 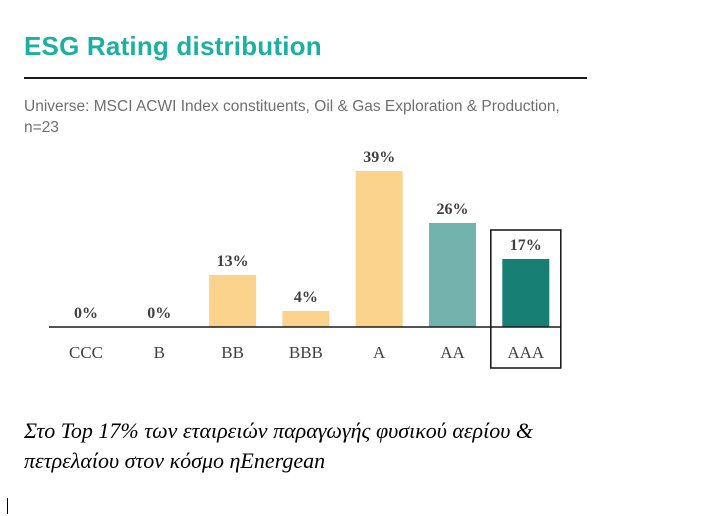 I want to click on chart-title: ESG Rating distribution, so click(x=173, y=46).